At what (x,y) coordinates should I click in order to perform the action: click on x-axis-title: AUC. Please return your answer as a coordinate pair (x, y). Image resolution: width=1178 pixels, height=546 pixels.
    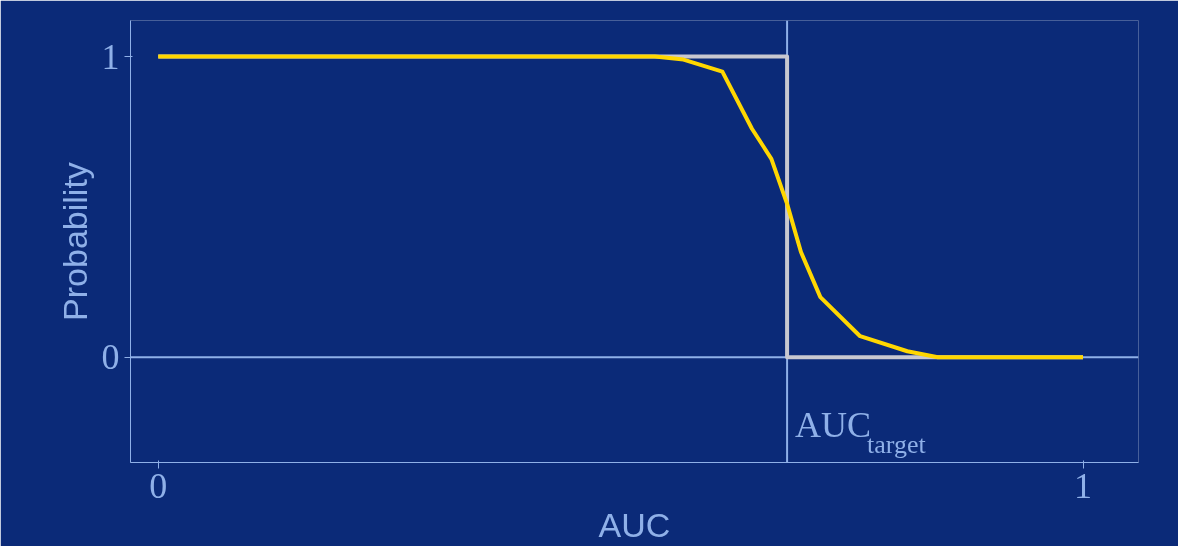
    Looking at the image, I should click on (634, 524).